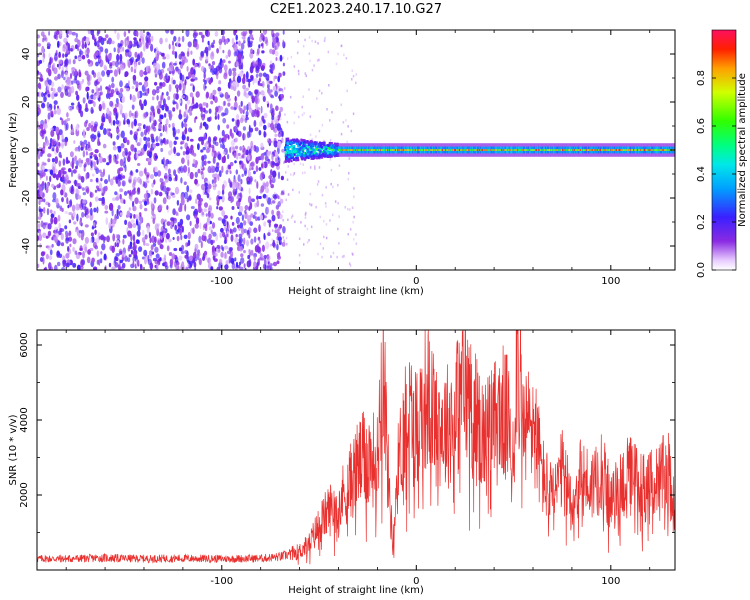 The image size is (750, 600). Describe the element at coordinates (24, 419) in the screenshot. I see `y-tick-label: 4000` at that location.